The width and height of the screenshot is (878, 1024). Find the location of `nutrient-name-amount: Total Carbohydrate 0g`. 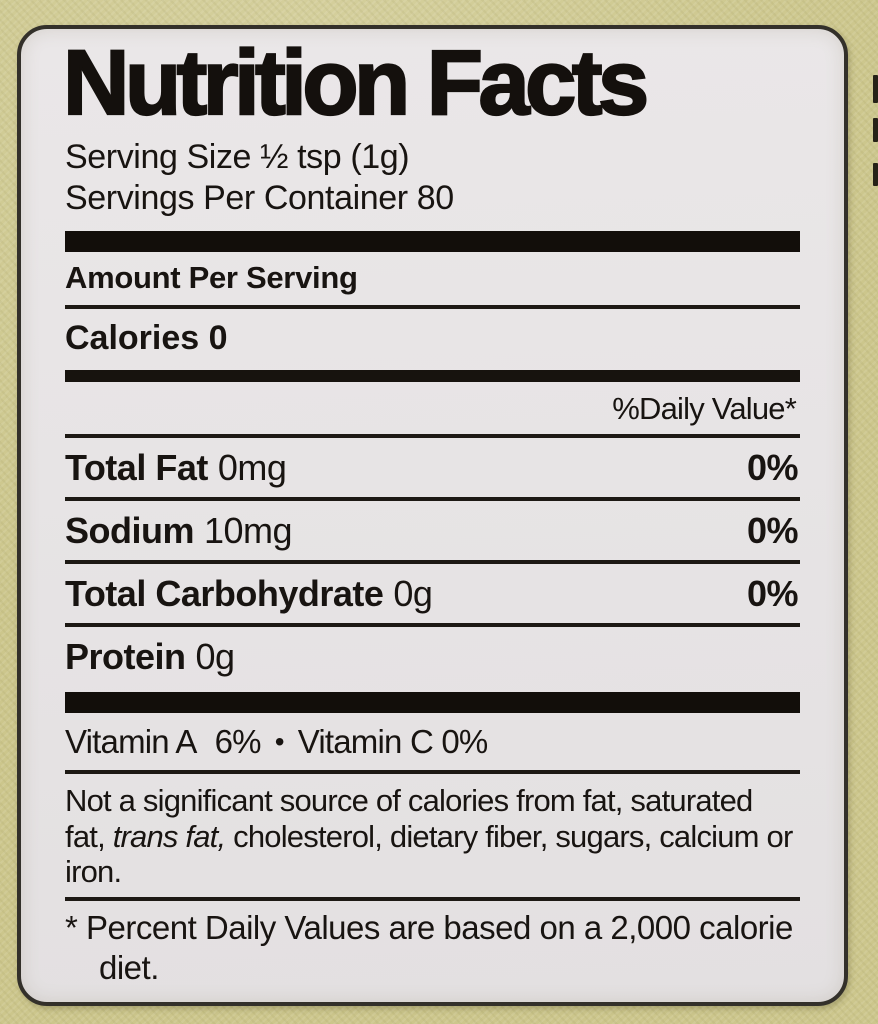

nutrient-name-amount: Total Carbohydrate 0g is located at coordinates (249, 594).